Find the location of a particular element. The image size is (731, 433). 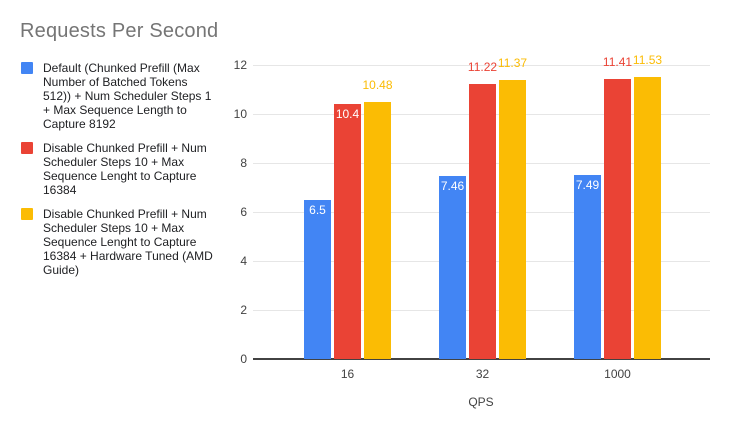

bar-series3-qps16 is located at coordinates (377, 230).